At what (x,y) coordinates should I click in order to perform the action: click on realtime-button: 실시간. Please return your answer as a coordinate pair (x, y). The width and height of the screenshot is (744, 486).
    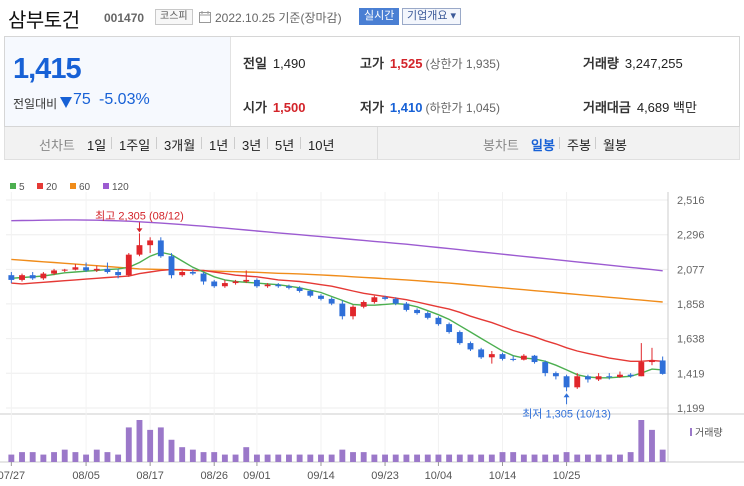
    Looking at the image, I should click on (379, 16).